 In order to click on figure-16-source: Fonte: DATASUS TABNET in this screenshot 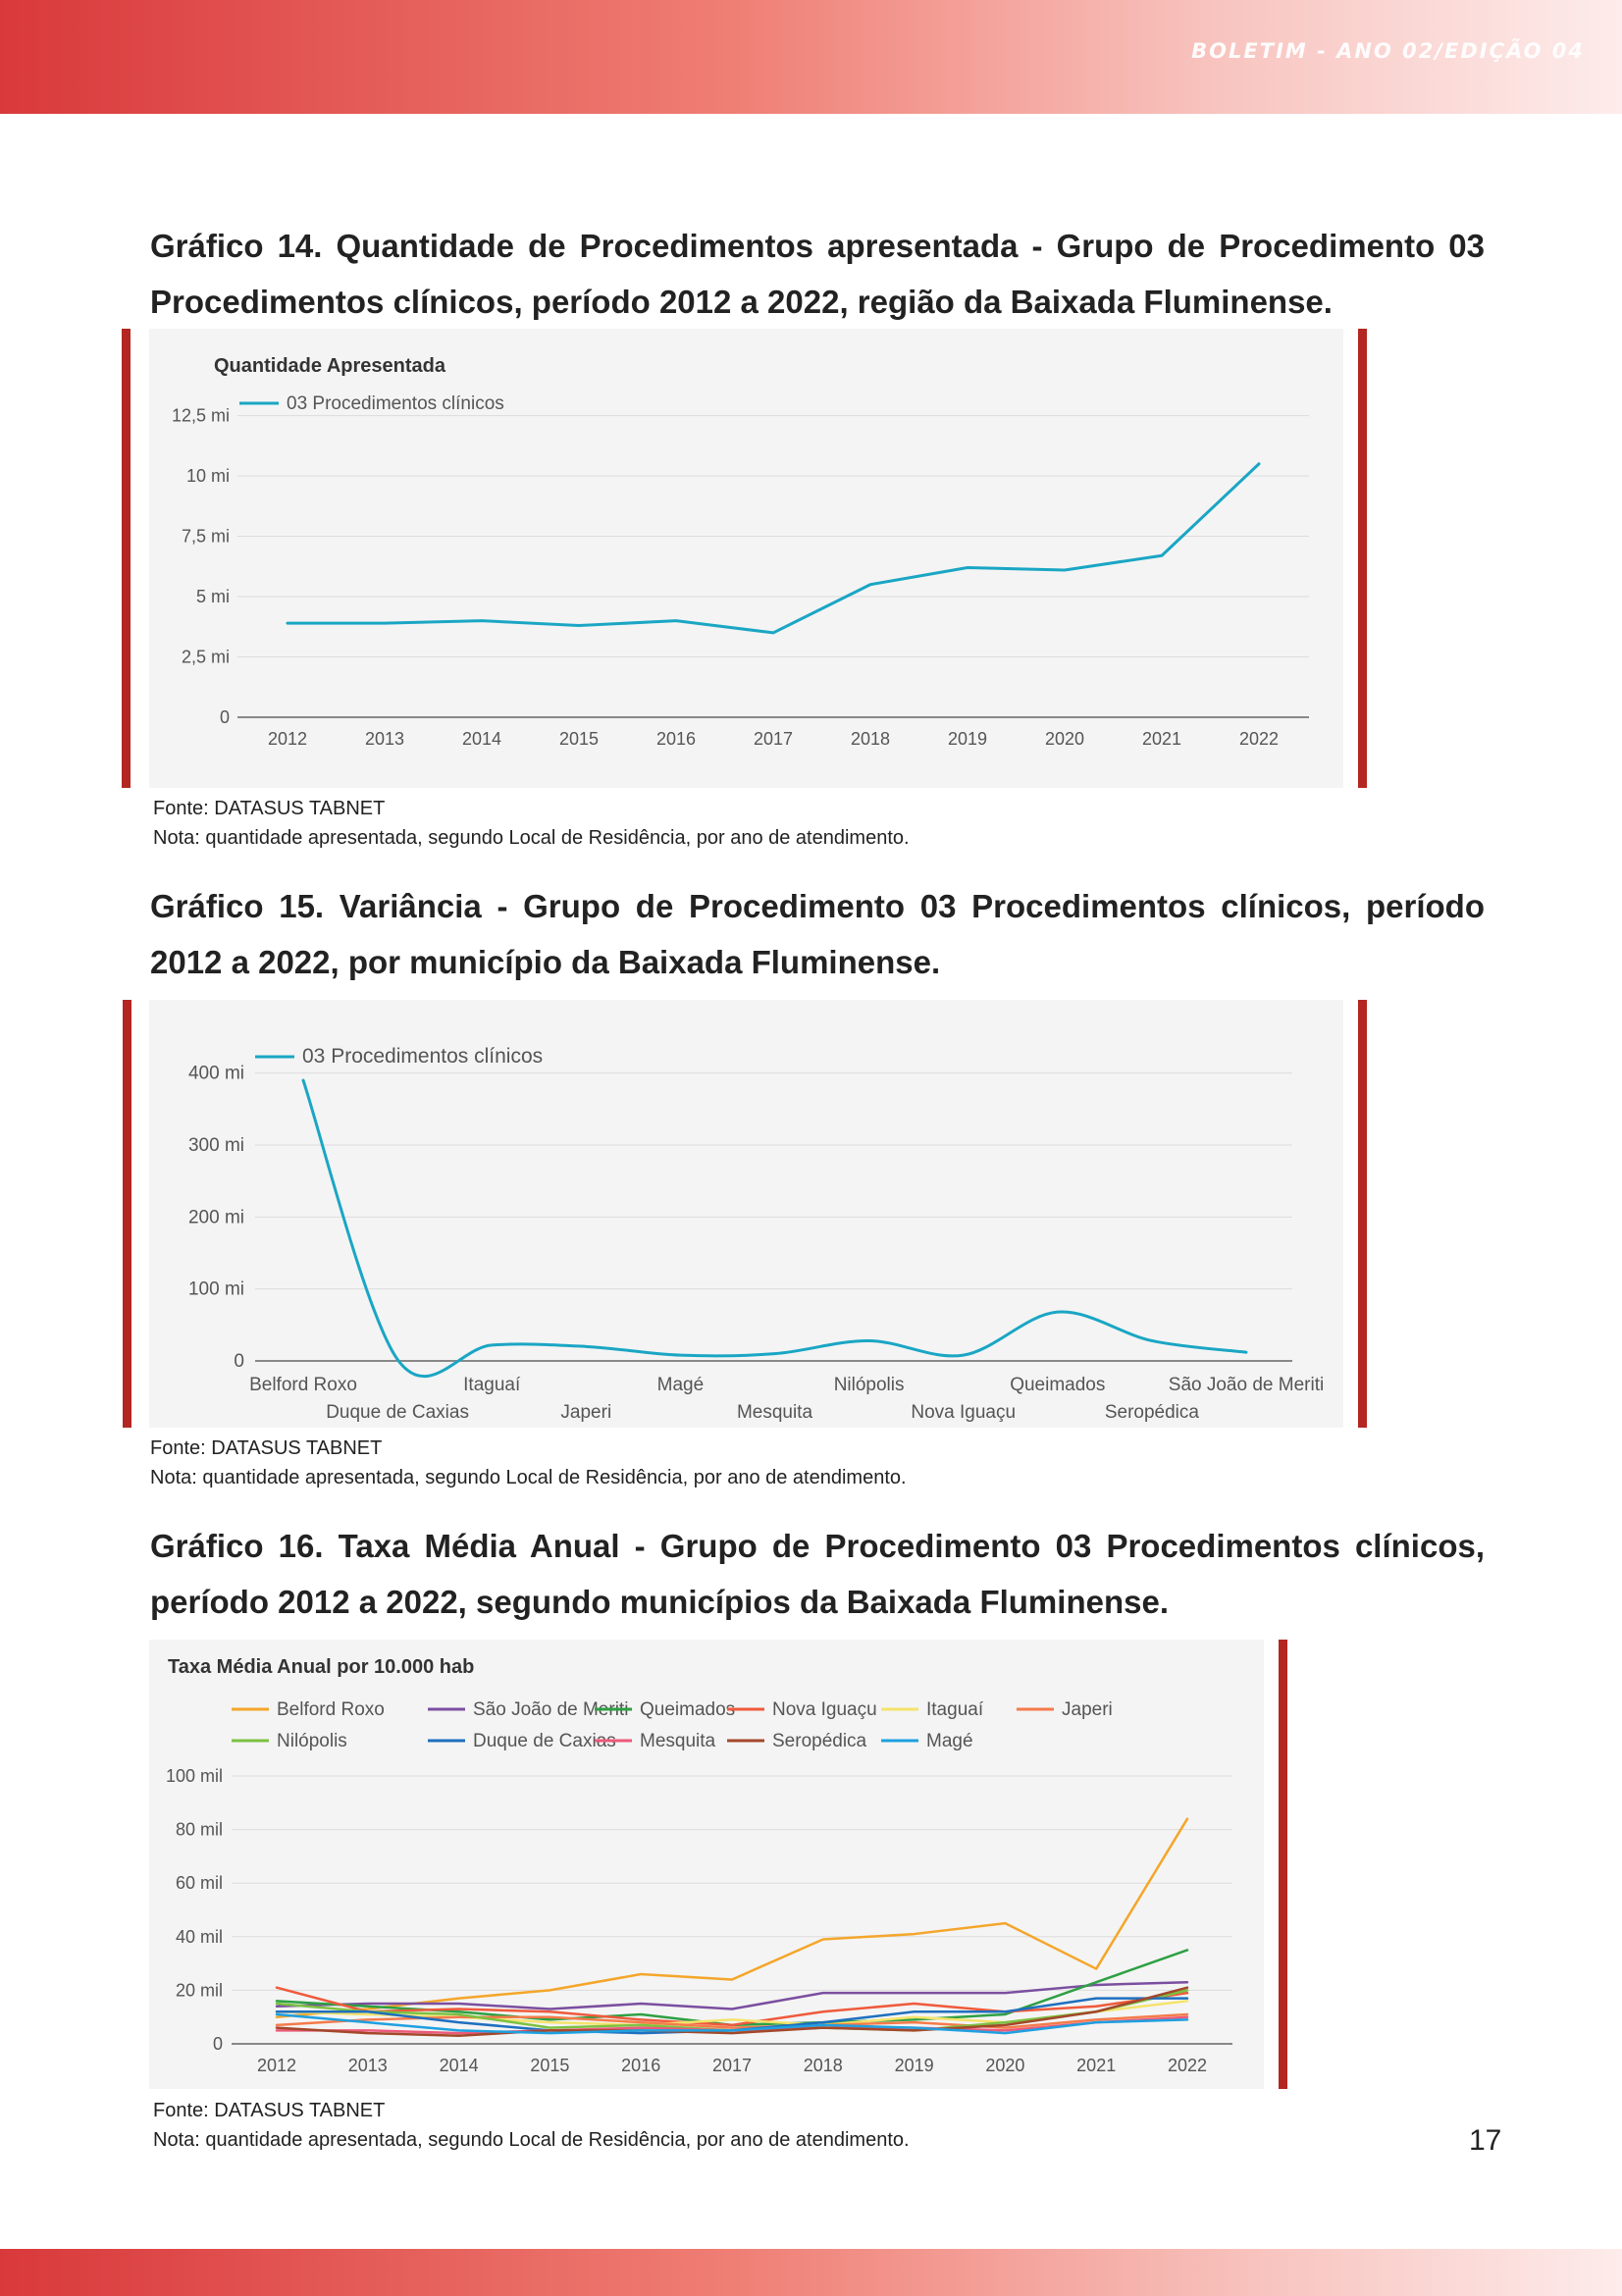, I will do `click(269, 2110)`.